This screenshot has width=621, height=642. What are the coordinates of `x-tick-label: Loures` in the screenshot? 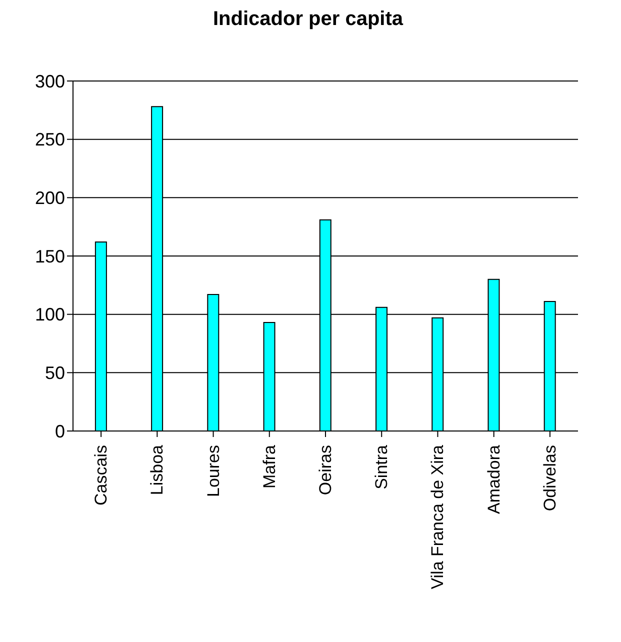 It's located at (213, 471).